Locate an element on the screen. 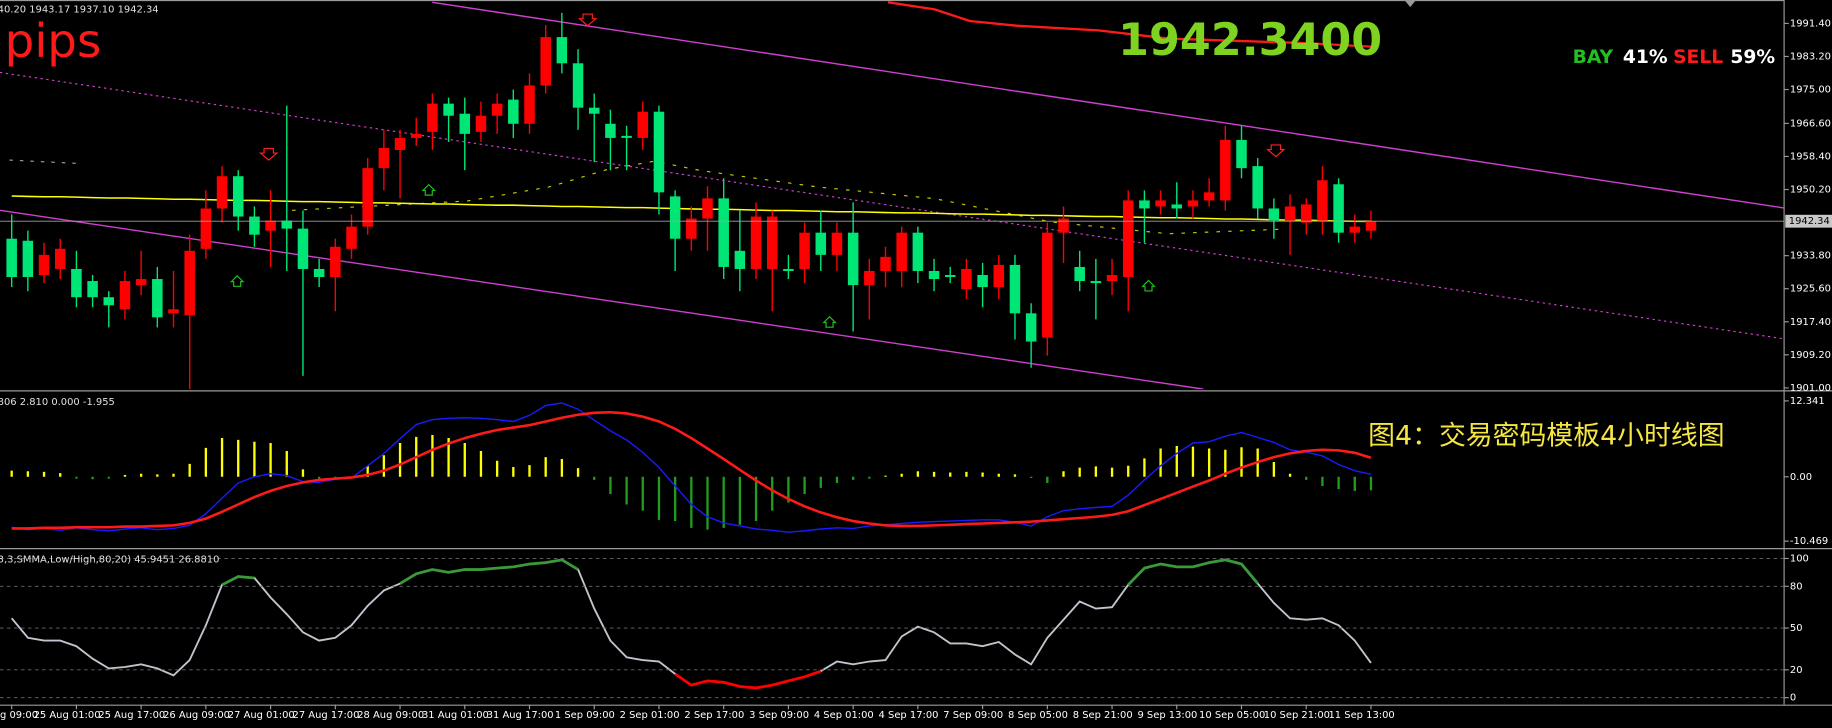  y-tick-label: 1991.40 is located at coordinates (1810, 23).